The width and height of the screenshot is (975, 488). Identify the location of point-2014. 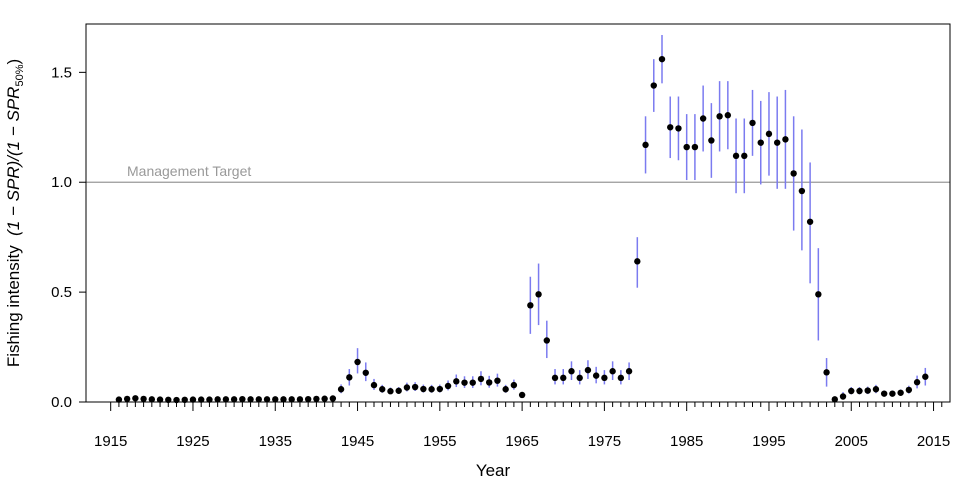
(925, 376).